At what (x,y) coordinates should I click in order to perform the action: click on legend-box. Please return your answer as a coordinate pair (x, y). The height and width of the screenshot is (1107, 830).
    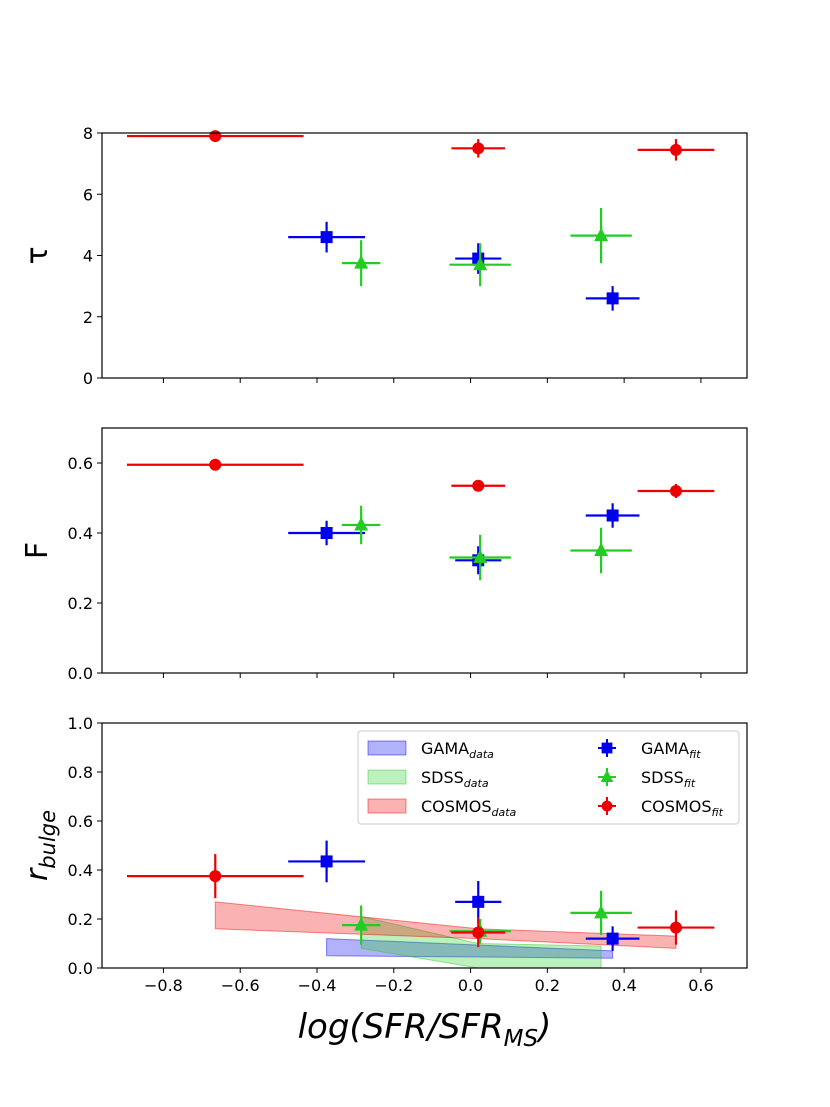
    Looking at the image, I should click on (548, 777).